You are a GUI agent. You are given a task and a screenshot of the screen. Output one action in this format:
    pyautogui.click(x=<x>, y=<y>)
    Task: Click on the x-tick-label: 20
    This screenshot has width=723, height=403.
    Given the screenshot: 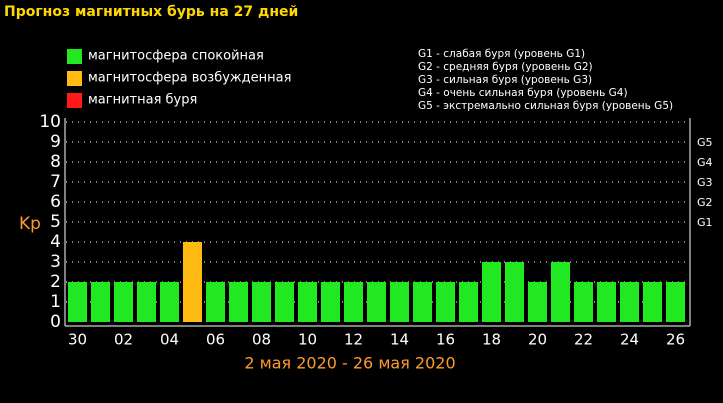 What is the action you would take?
    pyautogui.click(x=537, y=340)
    